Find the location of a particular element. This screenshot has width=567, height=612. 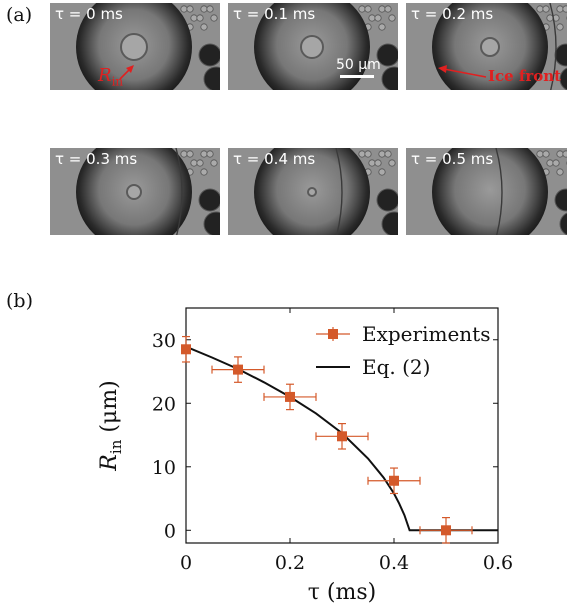

x-tick-label: 0.2 is located at coordinates (290, 563).